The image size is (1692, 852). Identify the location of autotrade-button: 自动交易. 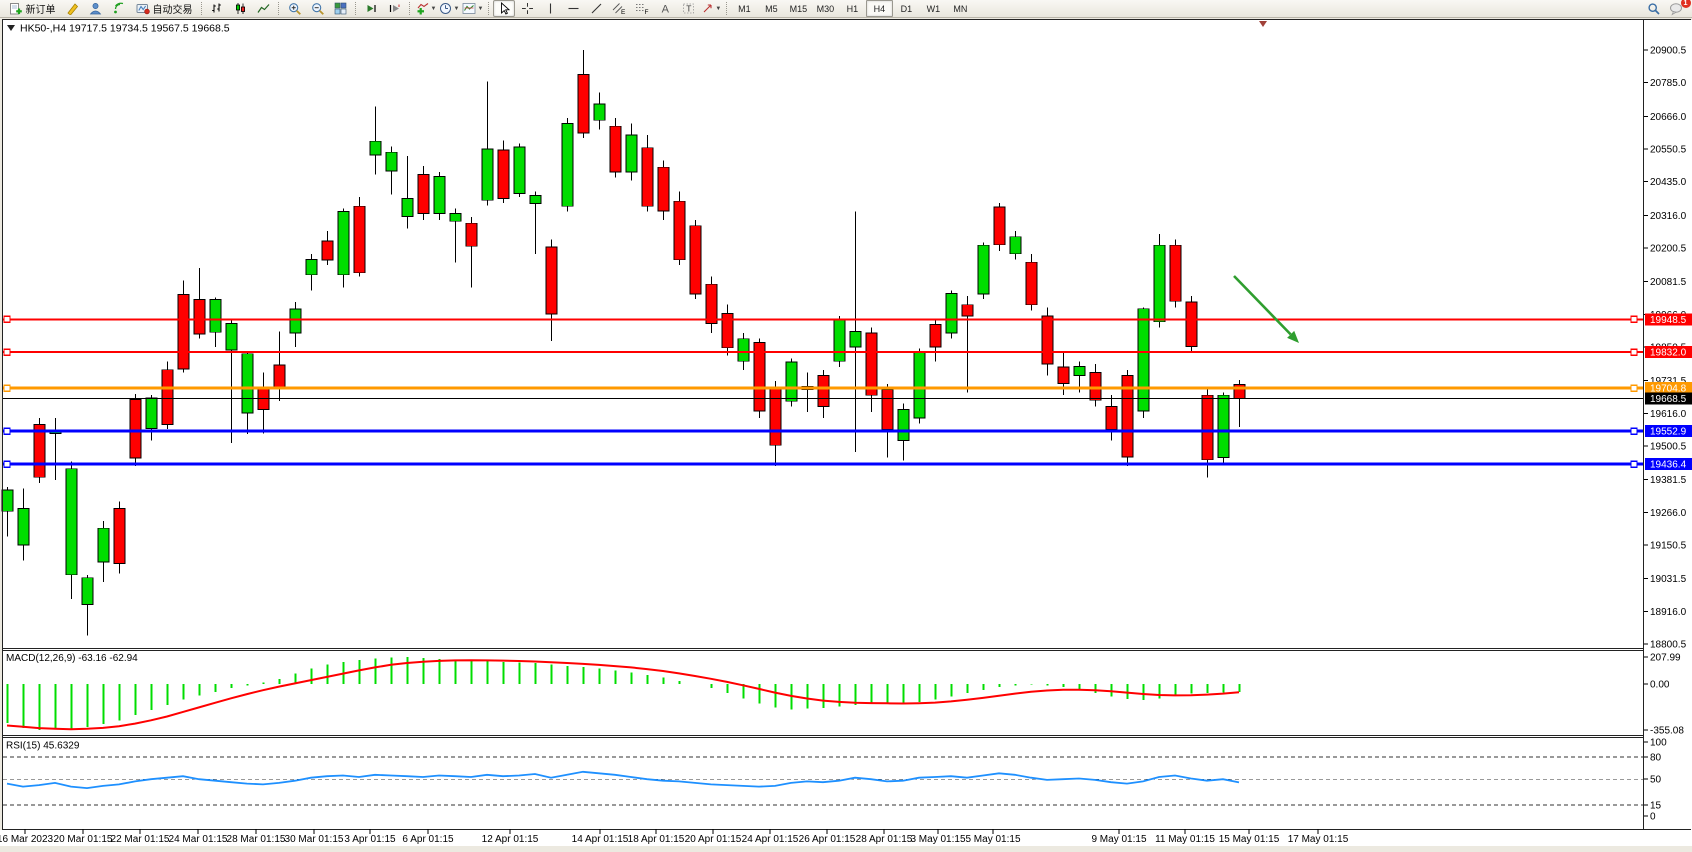
(164, 8).